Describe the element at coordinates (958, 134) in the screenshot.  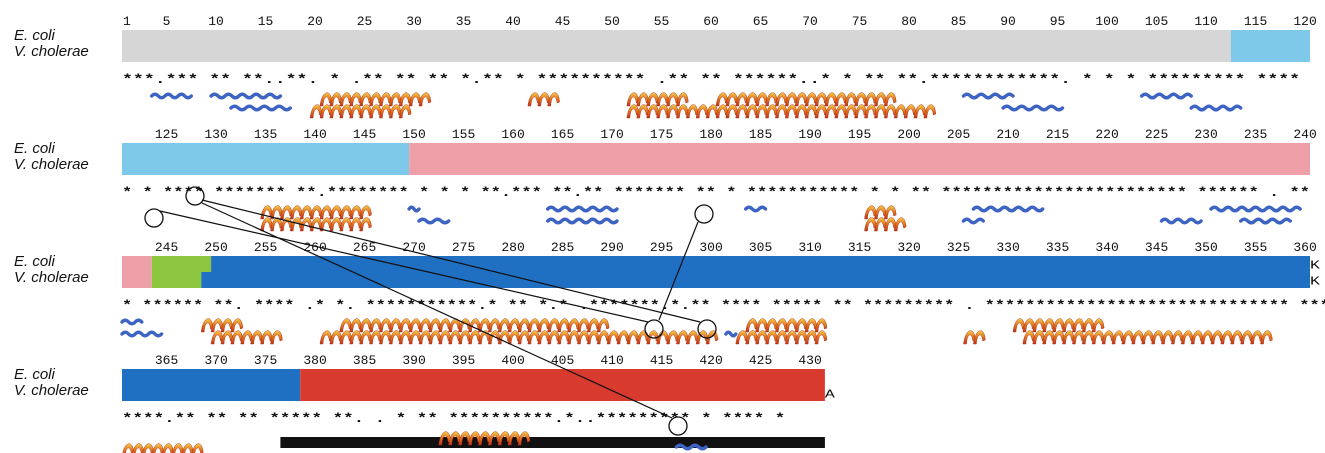
I see `position-number: 205` at that location.